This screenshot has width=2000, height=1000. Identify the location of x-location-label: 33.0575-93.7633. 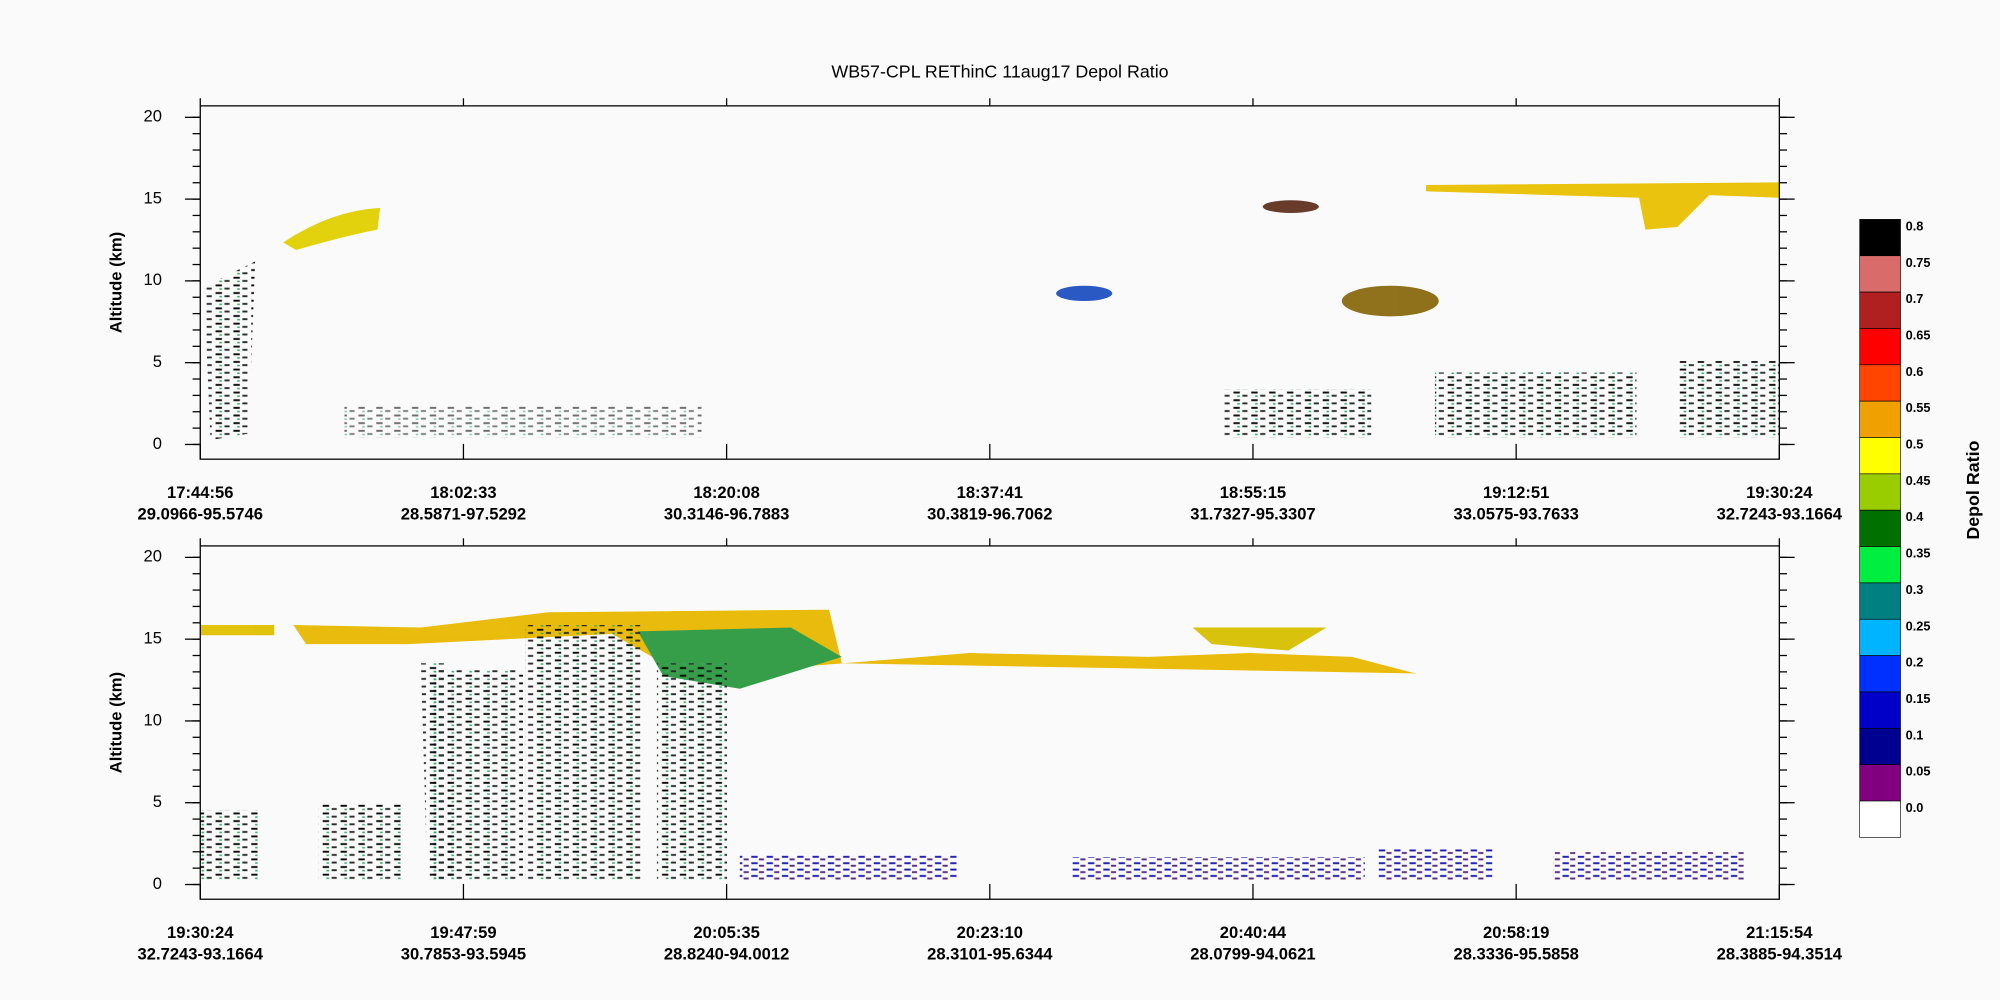
(1515, 514).